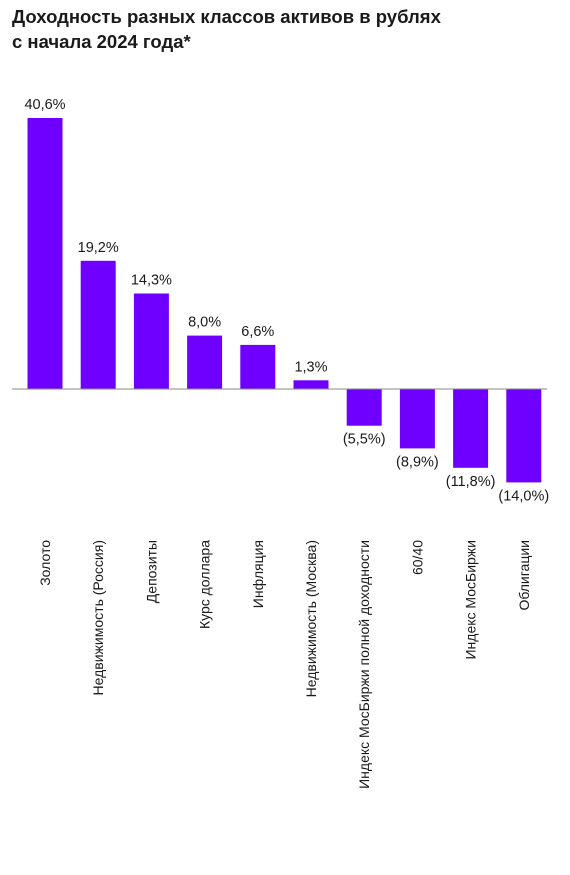 The image size is (570, 875). Describe the element at coordinates (45, 563) in the screenshot. I see `category-label-1: Золото` at that location.